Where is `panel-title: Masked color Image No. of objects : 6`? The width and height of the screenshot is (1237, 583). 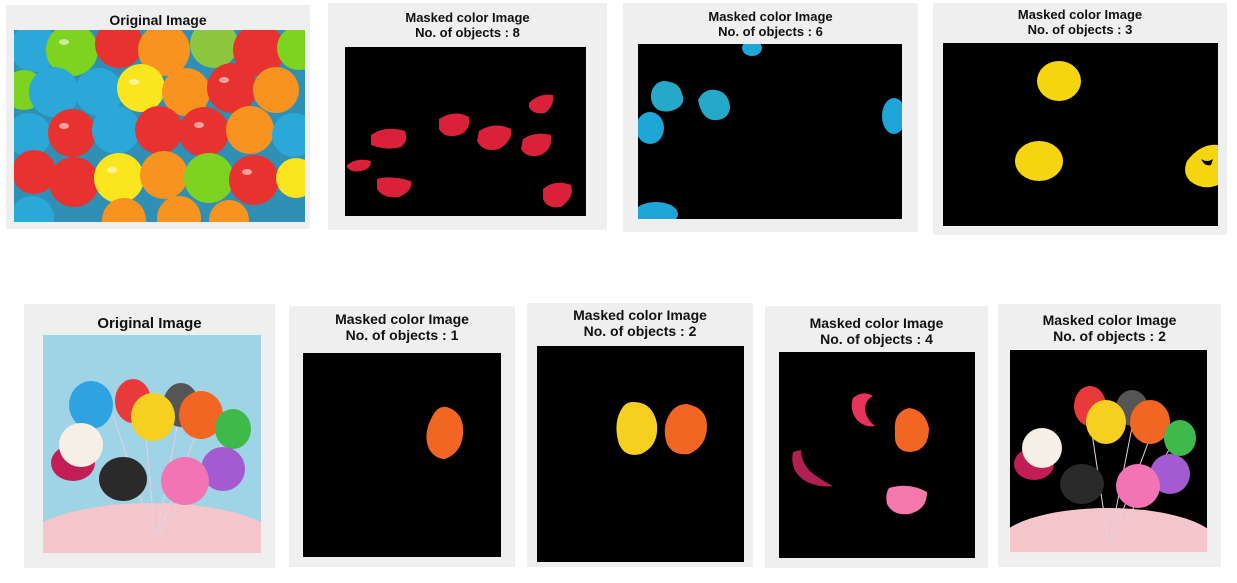 panel-title: Masked color Image No. of objects : 6 is located at coordinates (770, 24).